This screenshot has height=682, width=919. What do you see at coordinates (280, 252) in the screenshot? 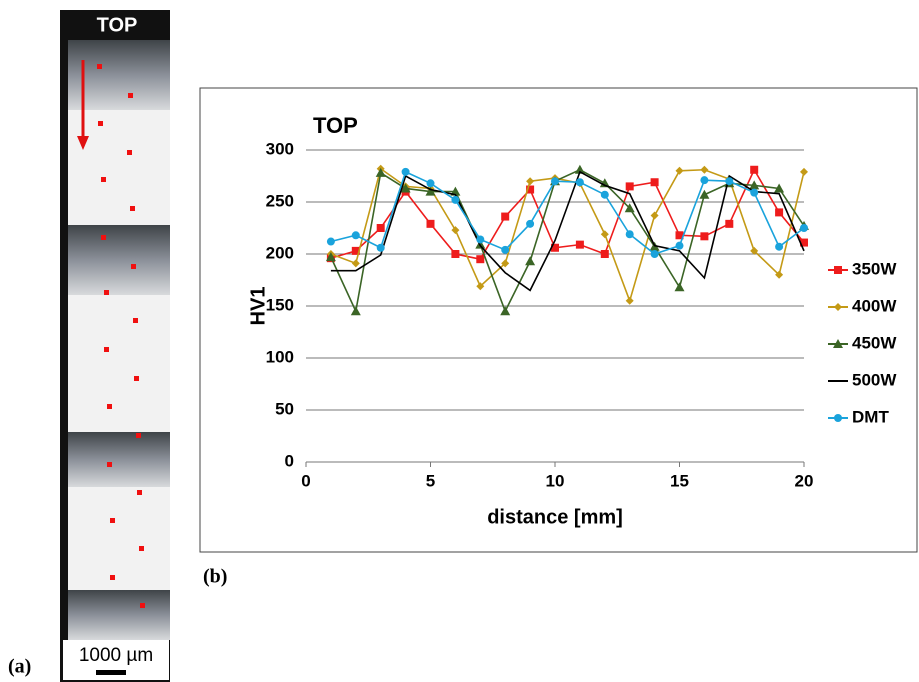
I see `y-tick-label: 200` at bounding box center [280, 252].